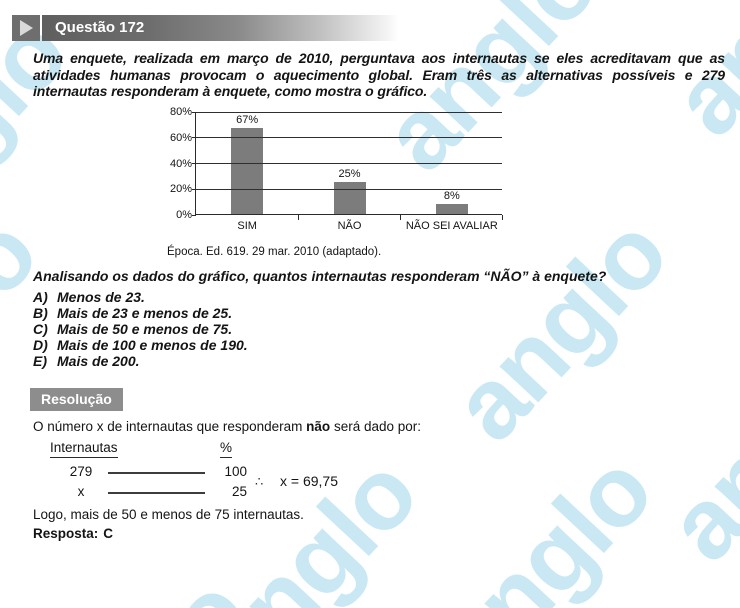 The image size is (740, 608). What do you see at coordinates (81, 491) in the screenshot?
I see `table-cell-internautas-2: x` at bounding box center [81, 491].